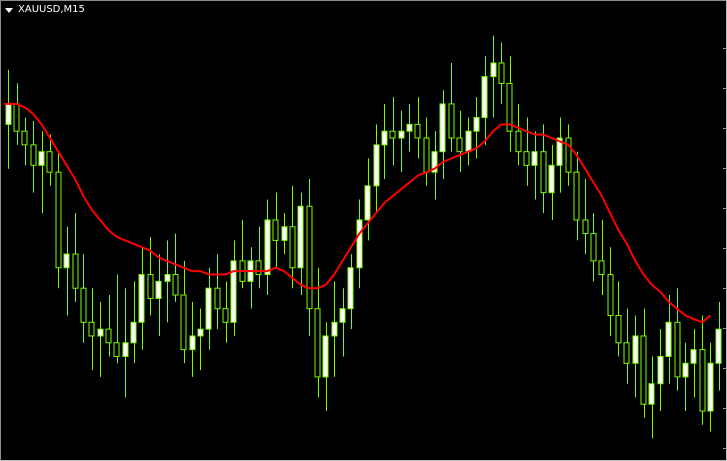  I want to click on chart-header: XAUUSD,M15, so click(45, 10).